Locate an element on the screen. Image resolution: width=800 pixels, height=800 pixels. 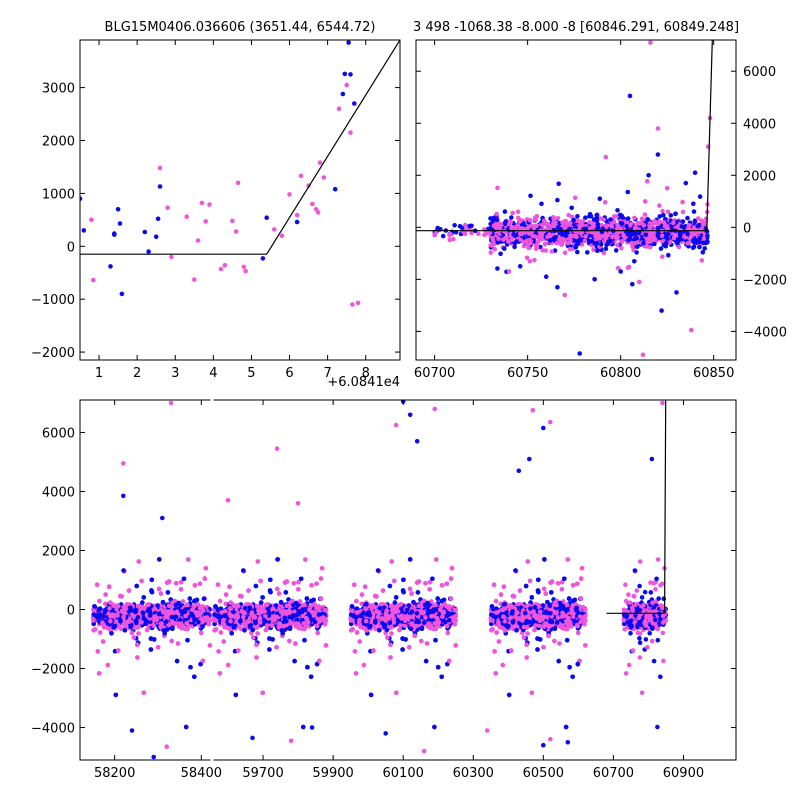
plot-area is located at coordinates (564, 199).